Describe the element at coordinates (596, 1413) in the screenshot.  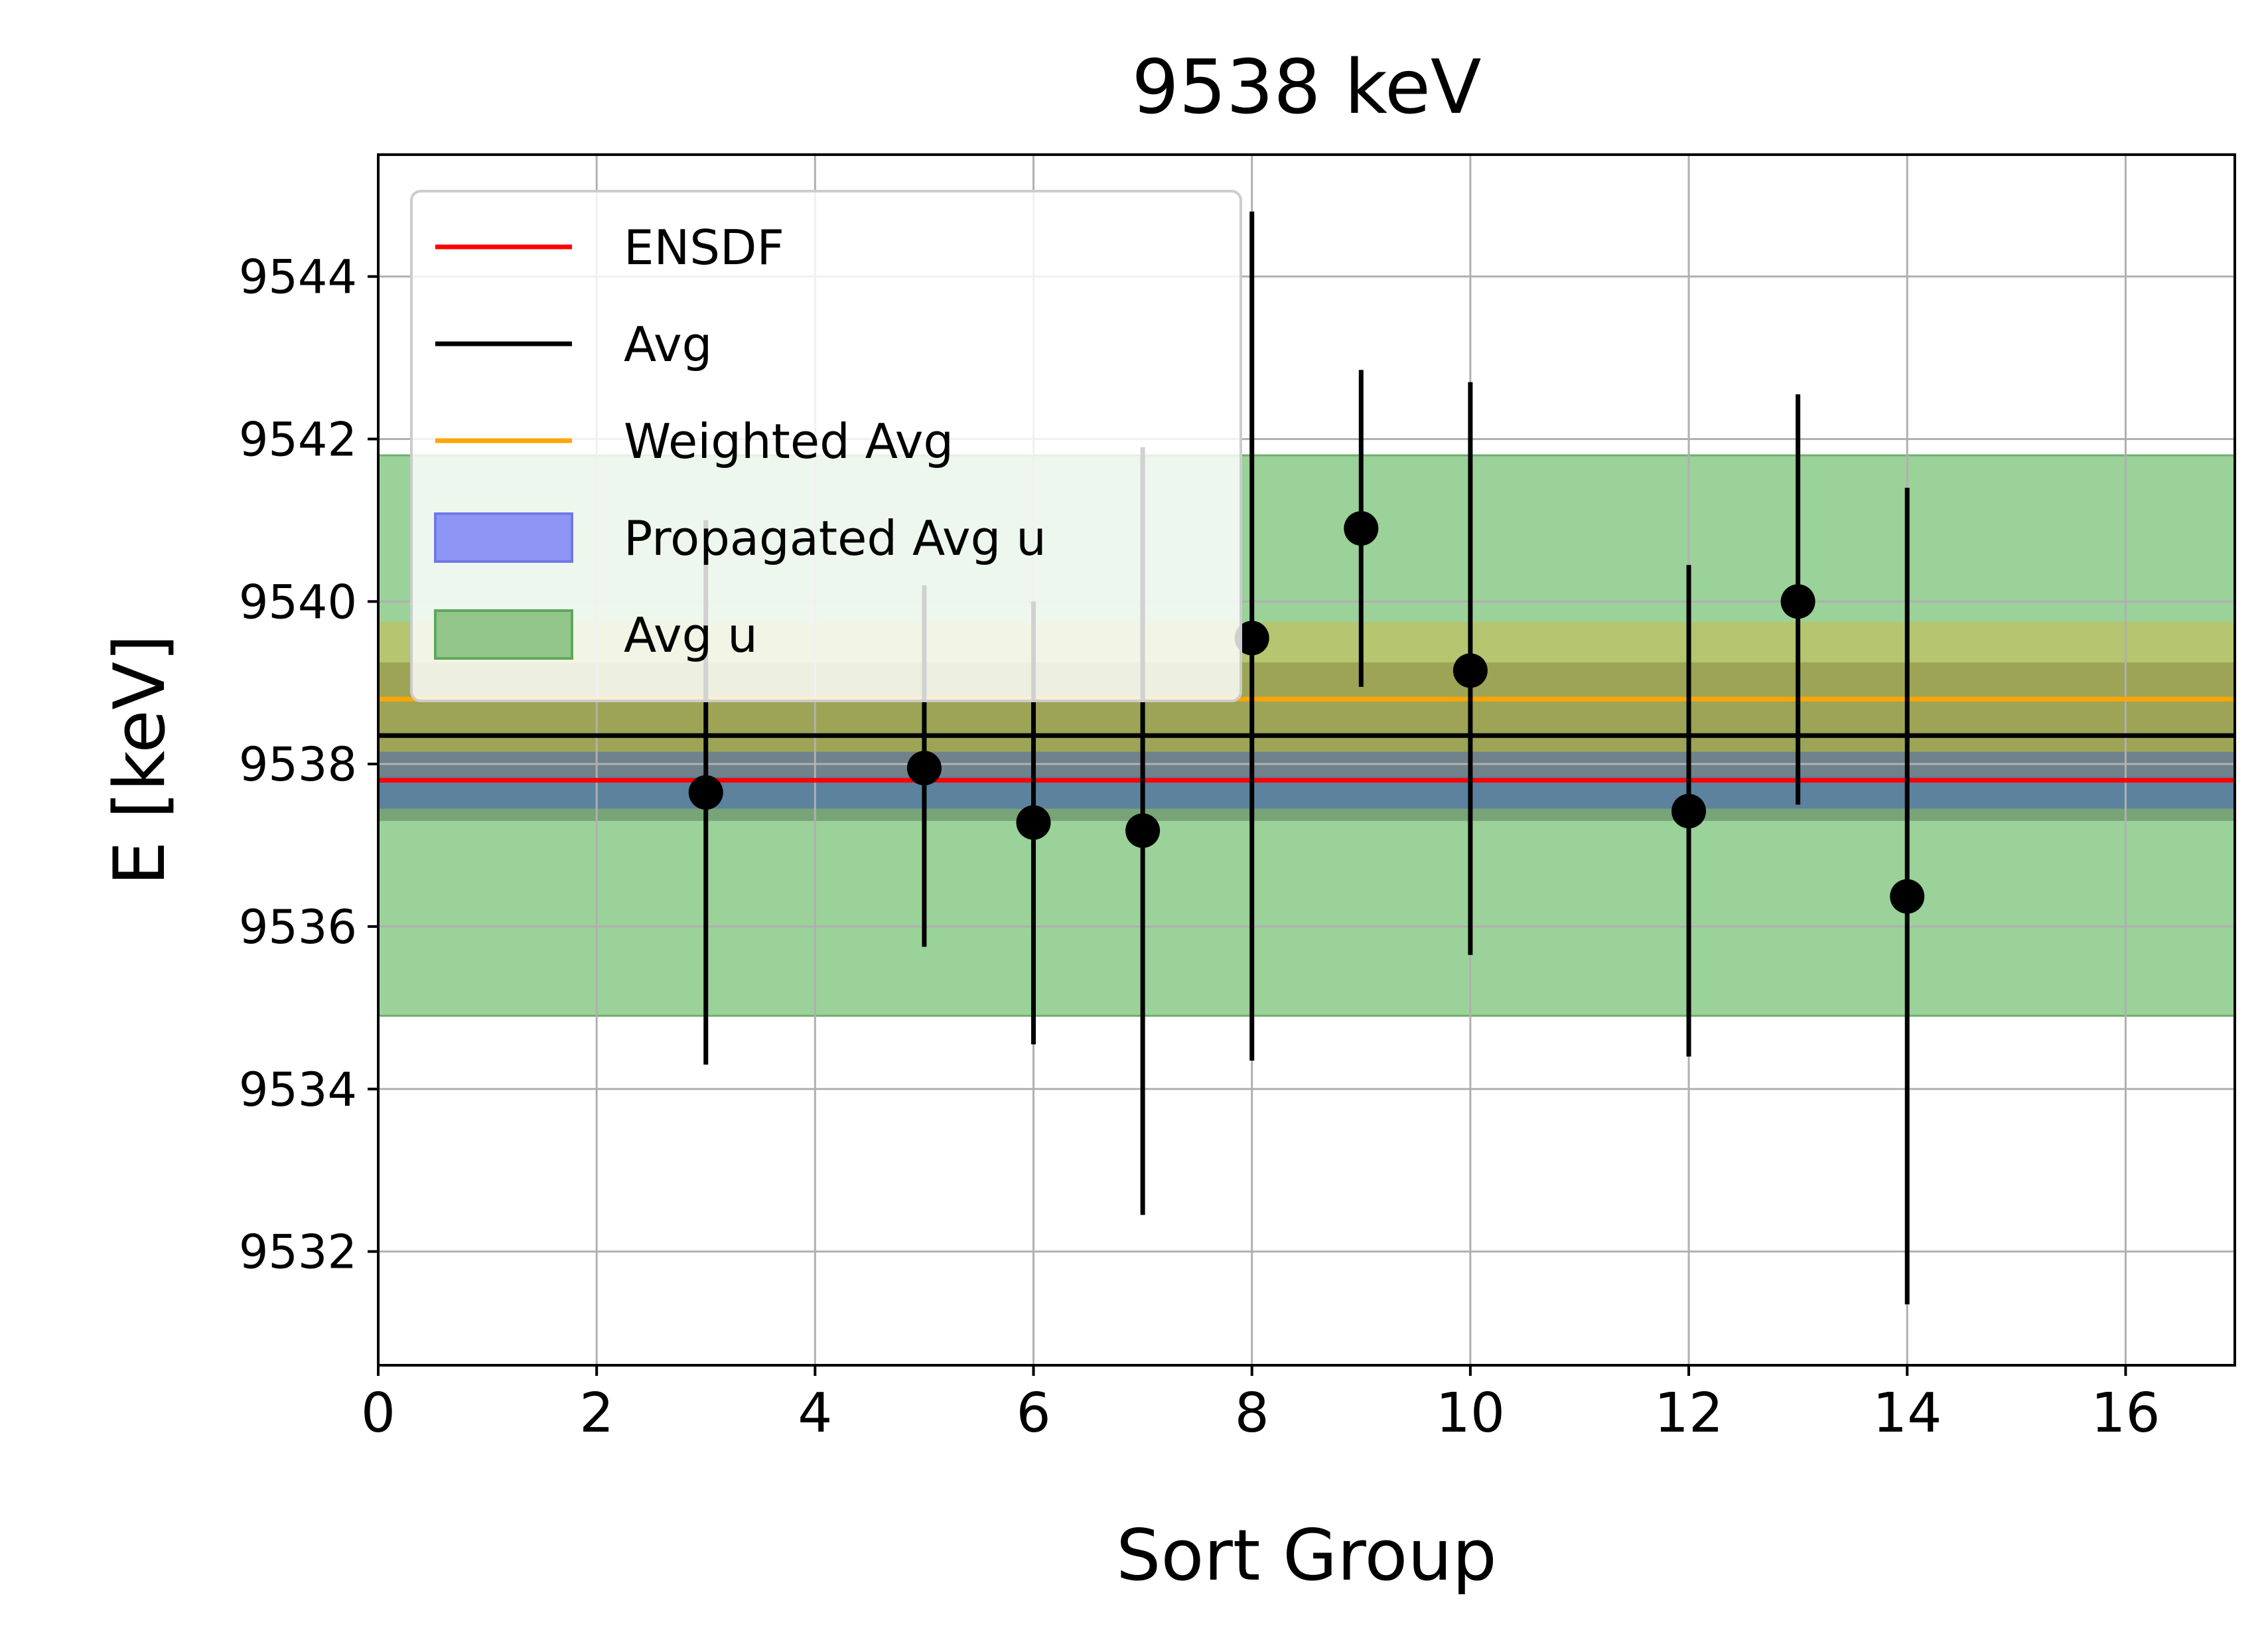
I see `x-tick-label: 2` at that location.